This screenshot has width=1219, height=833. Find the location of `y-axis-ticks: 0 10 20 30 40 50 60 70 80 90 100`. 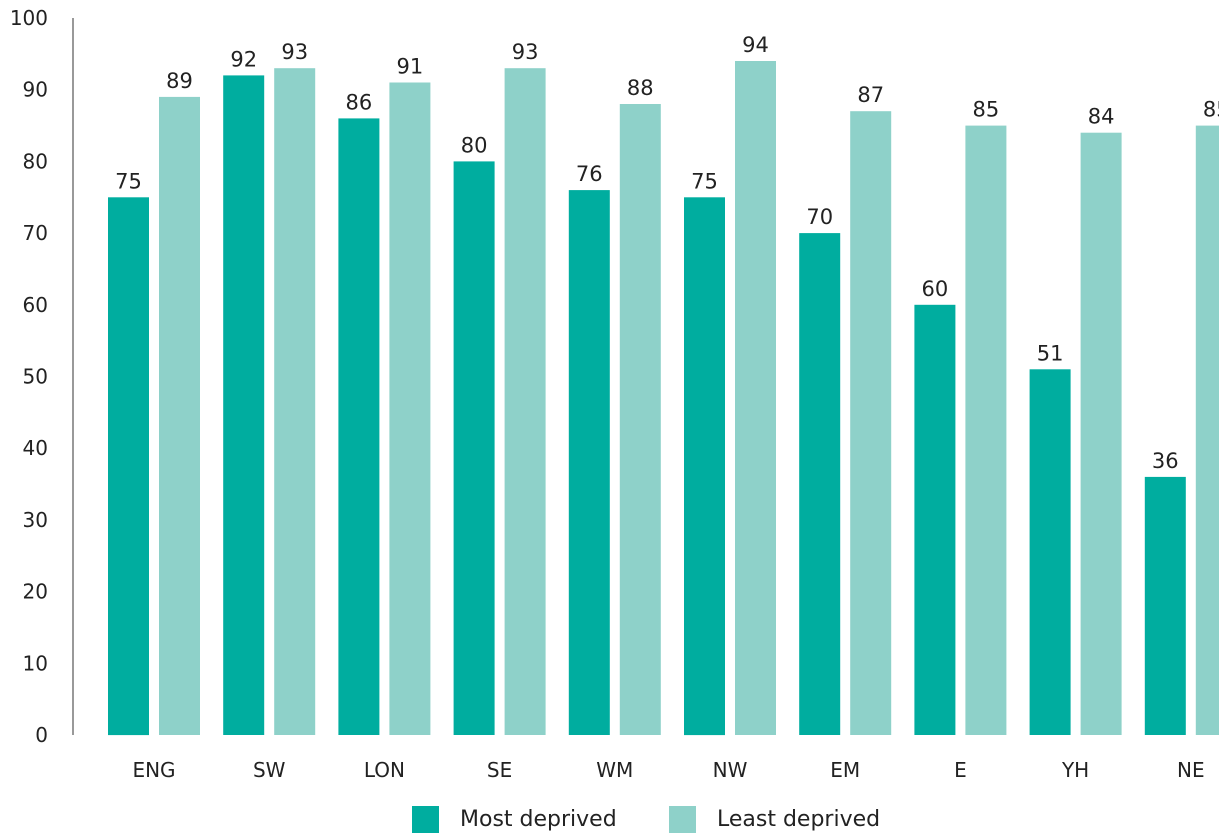

y-axis-ticks: 0 10 20 30 40 50 60 70 80 90 100 is located at coordinates (29, 376).